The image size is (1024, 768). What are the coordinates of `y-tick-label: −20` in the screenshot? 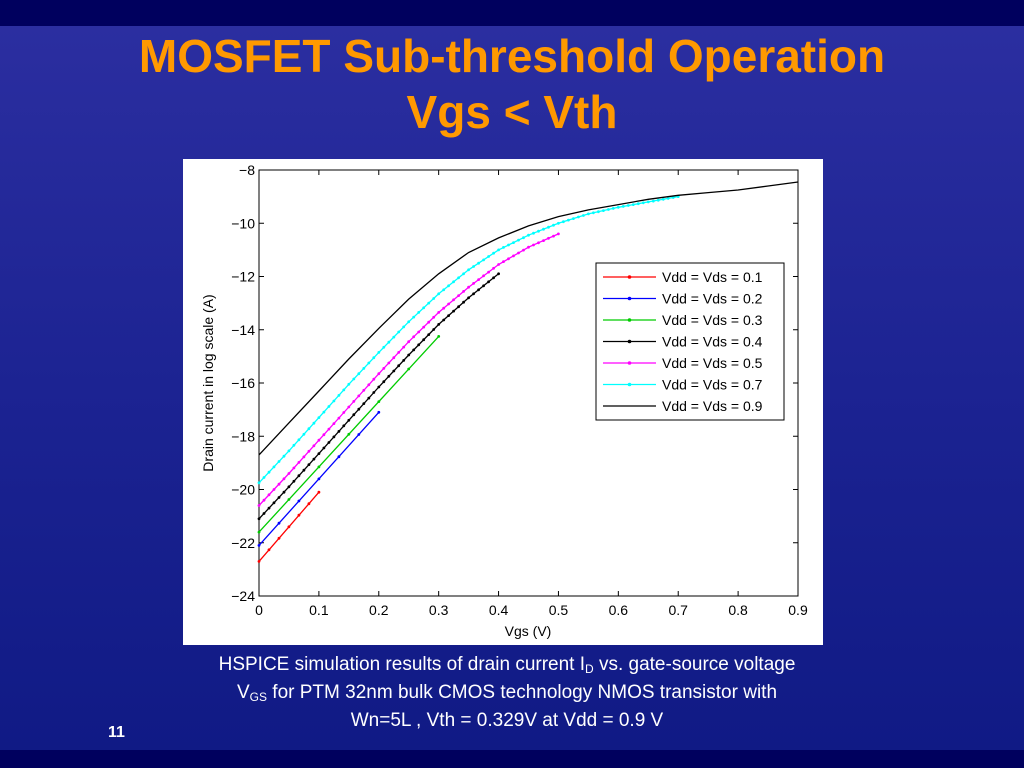 It's located at (243, 490).